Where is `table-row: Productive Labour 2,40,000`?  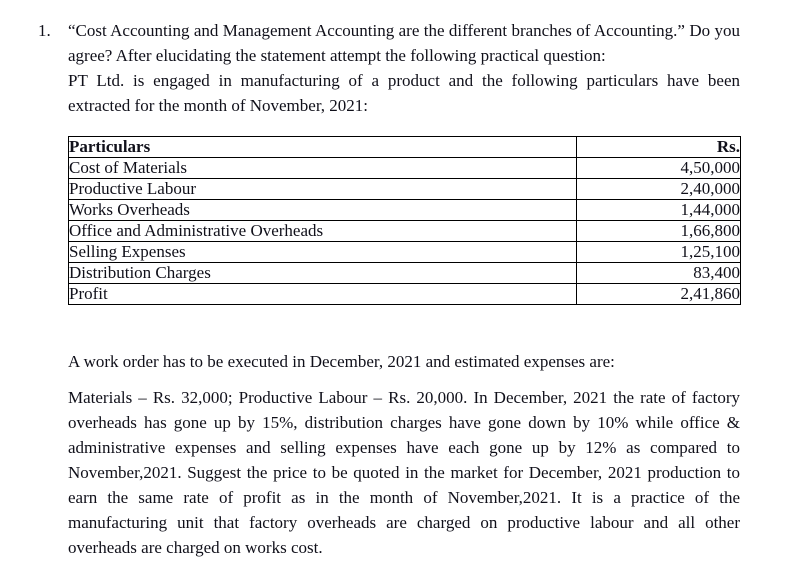
table-row: Productive Labour 2,40,000 is located at coordinates (404, 189).